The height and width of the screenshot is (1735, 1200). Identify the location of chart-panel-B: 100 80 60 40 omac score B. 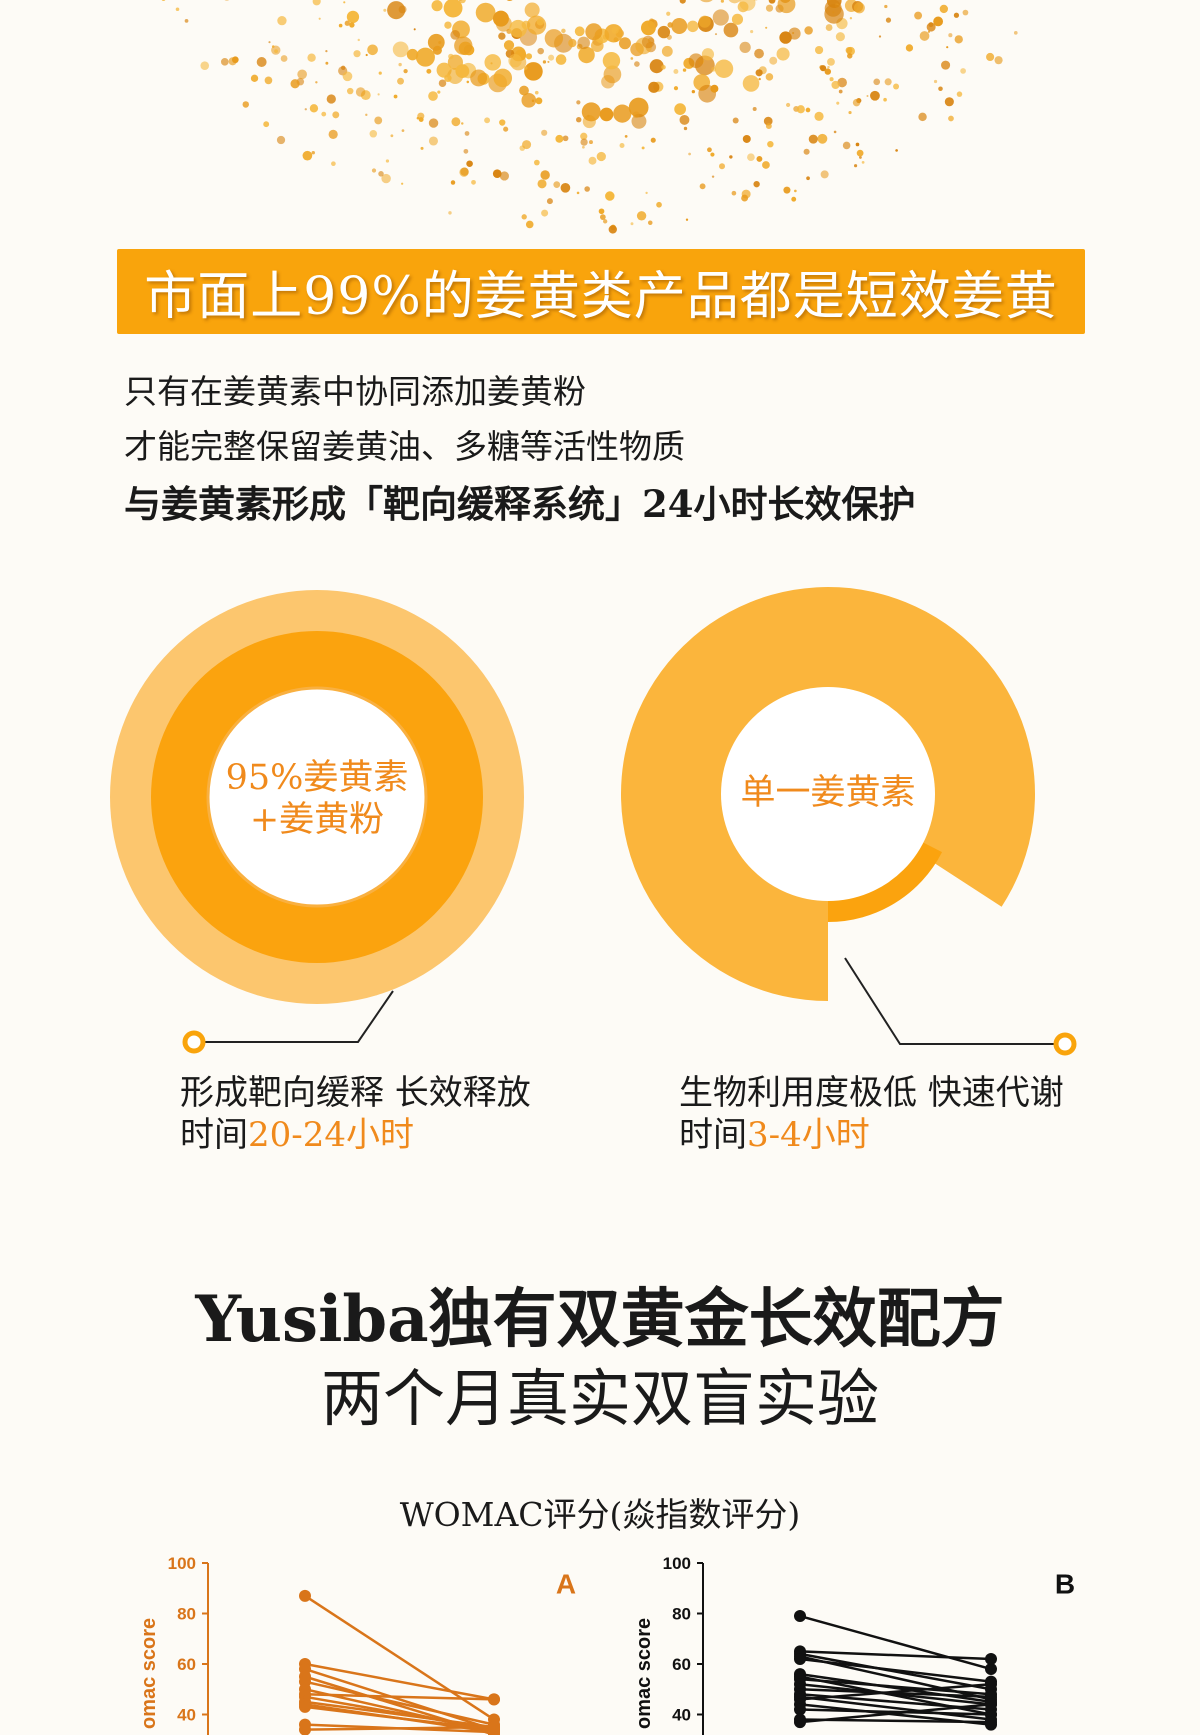
(854, 1644).